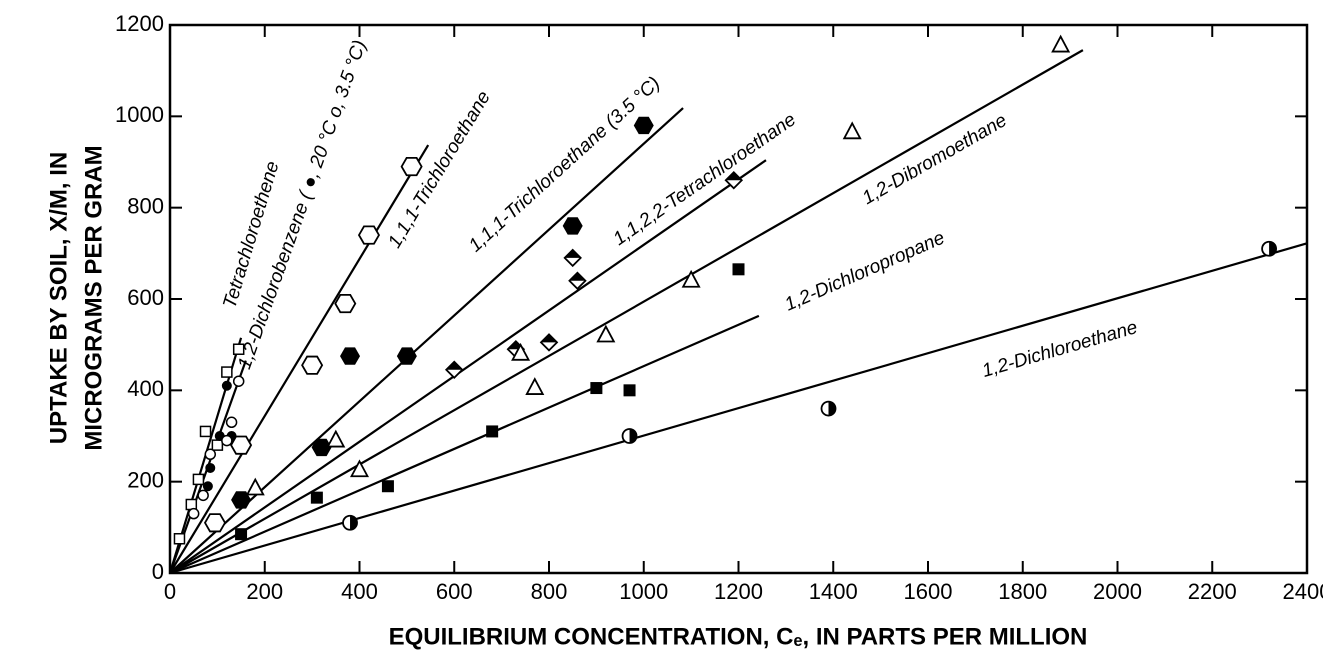  What do you see at coordinates (158, 571) in the screenshot?
I see `y-tick-label: 0` at bounding box center [158, 571].